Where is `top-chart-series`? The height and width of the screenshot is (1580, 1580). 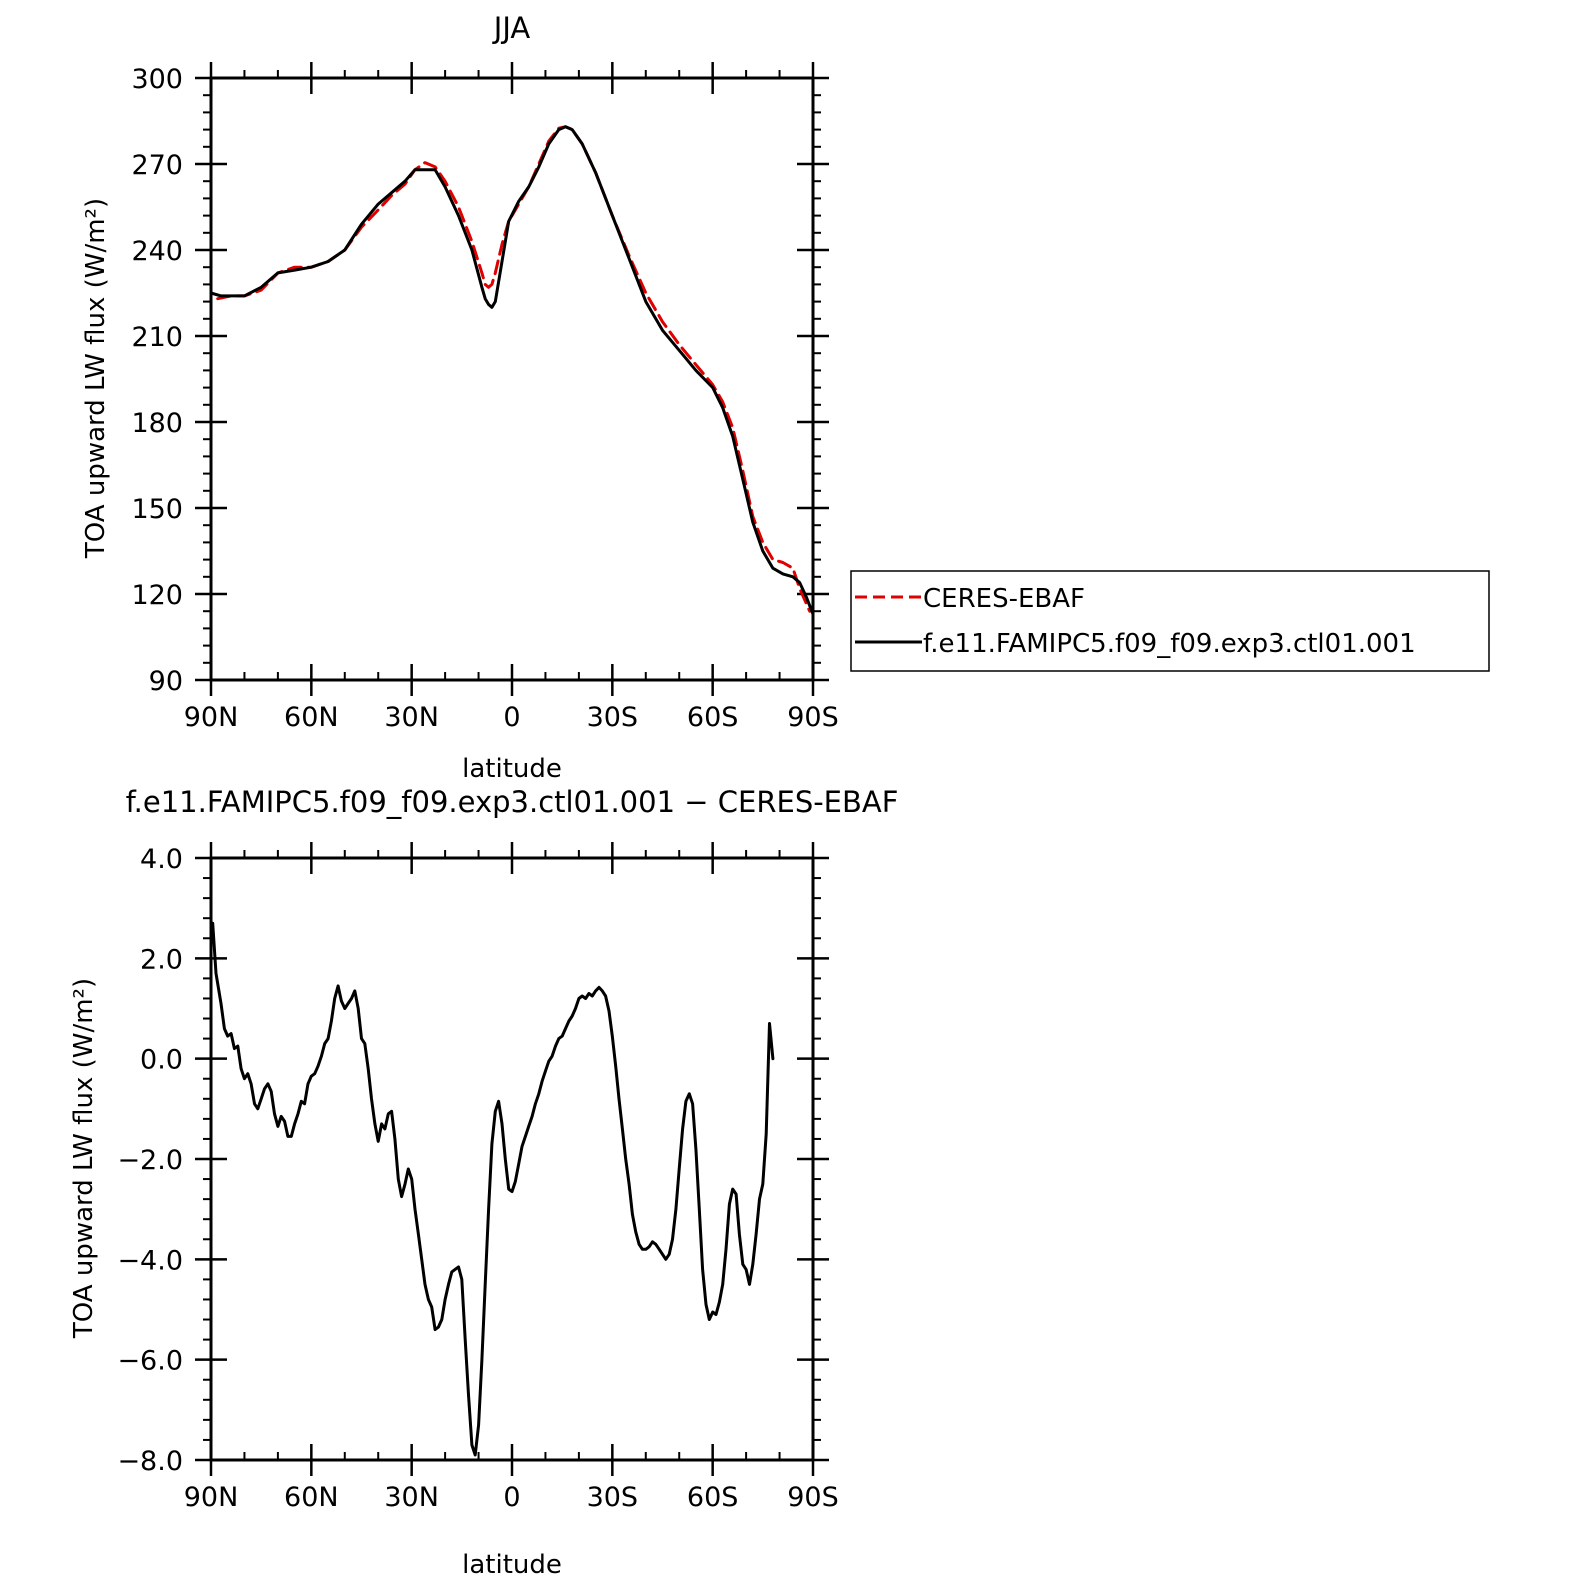 top-chart-series is located at coordinates (512, 370).